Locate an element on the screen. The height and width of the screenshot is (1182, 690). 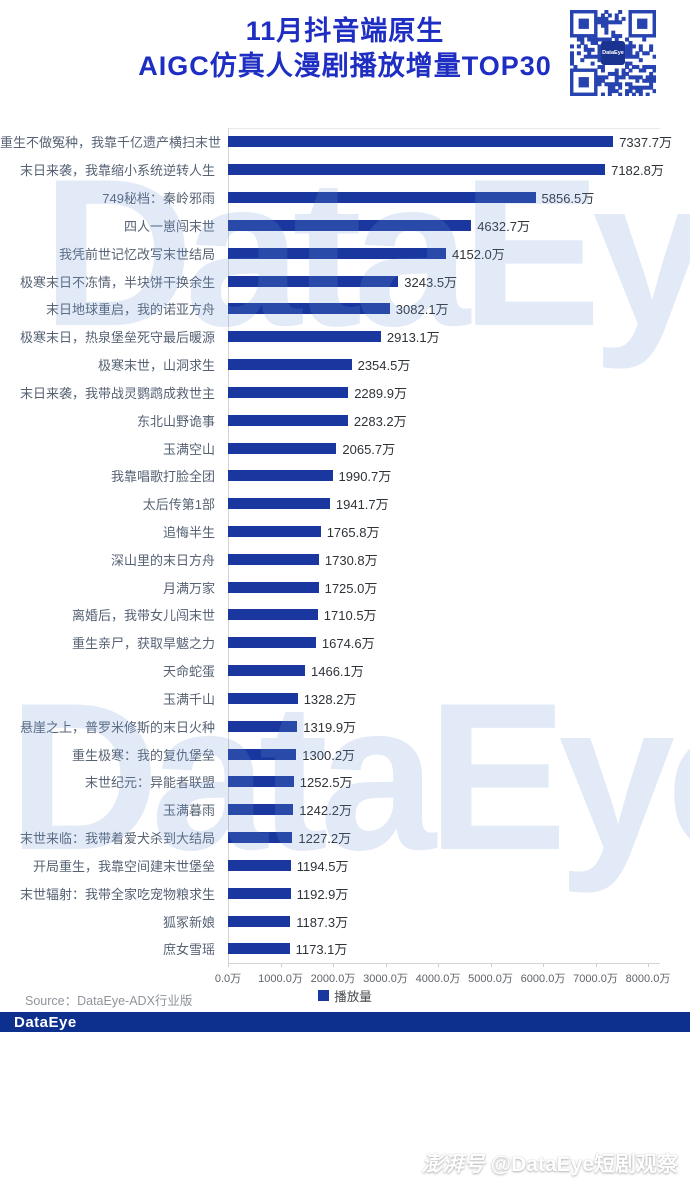
drama-title-label: 极寒末日不冻情，半块饼干换余生 is located at coordinates (117, 282).